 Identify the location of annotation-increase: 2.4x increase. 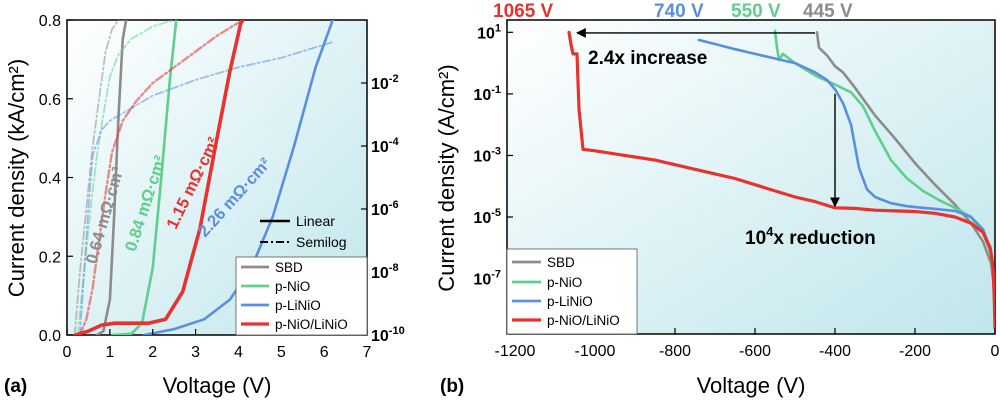
(647, 58).